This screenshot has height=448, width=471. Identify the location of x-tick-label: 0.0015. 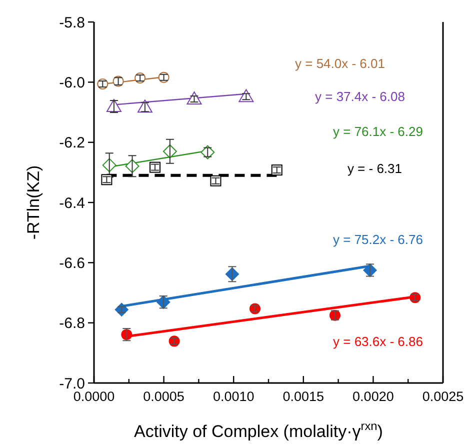
(303, 396).